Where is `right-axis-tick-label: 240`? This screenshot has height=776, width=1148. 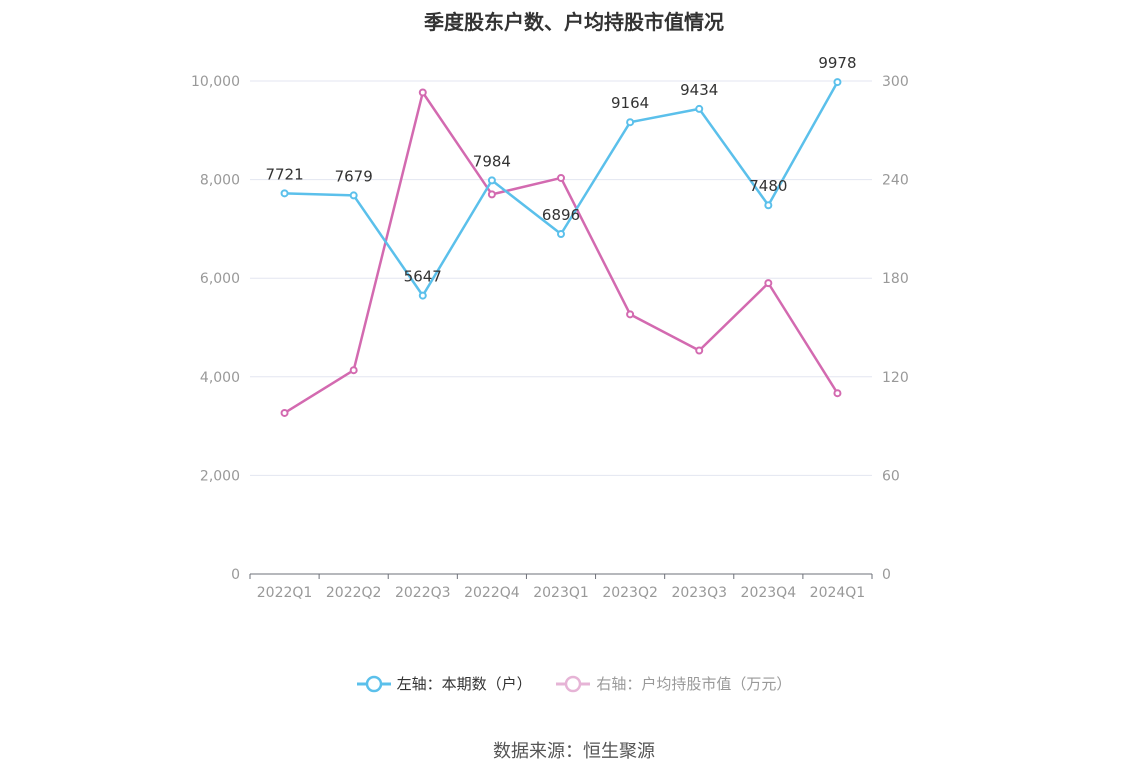 right-axis-tick-label: 240 is located at coordinates (895, 181).